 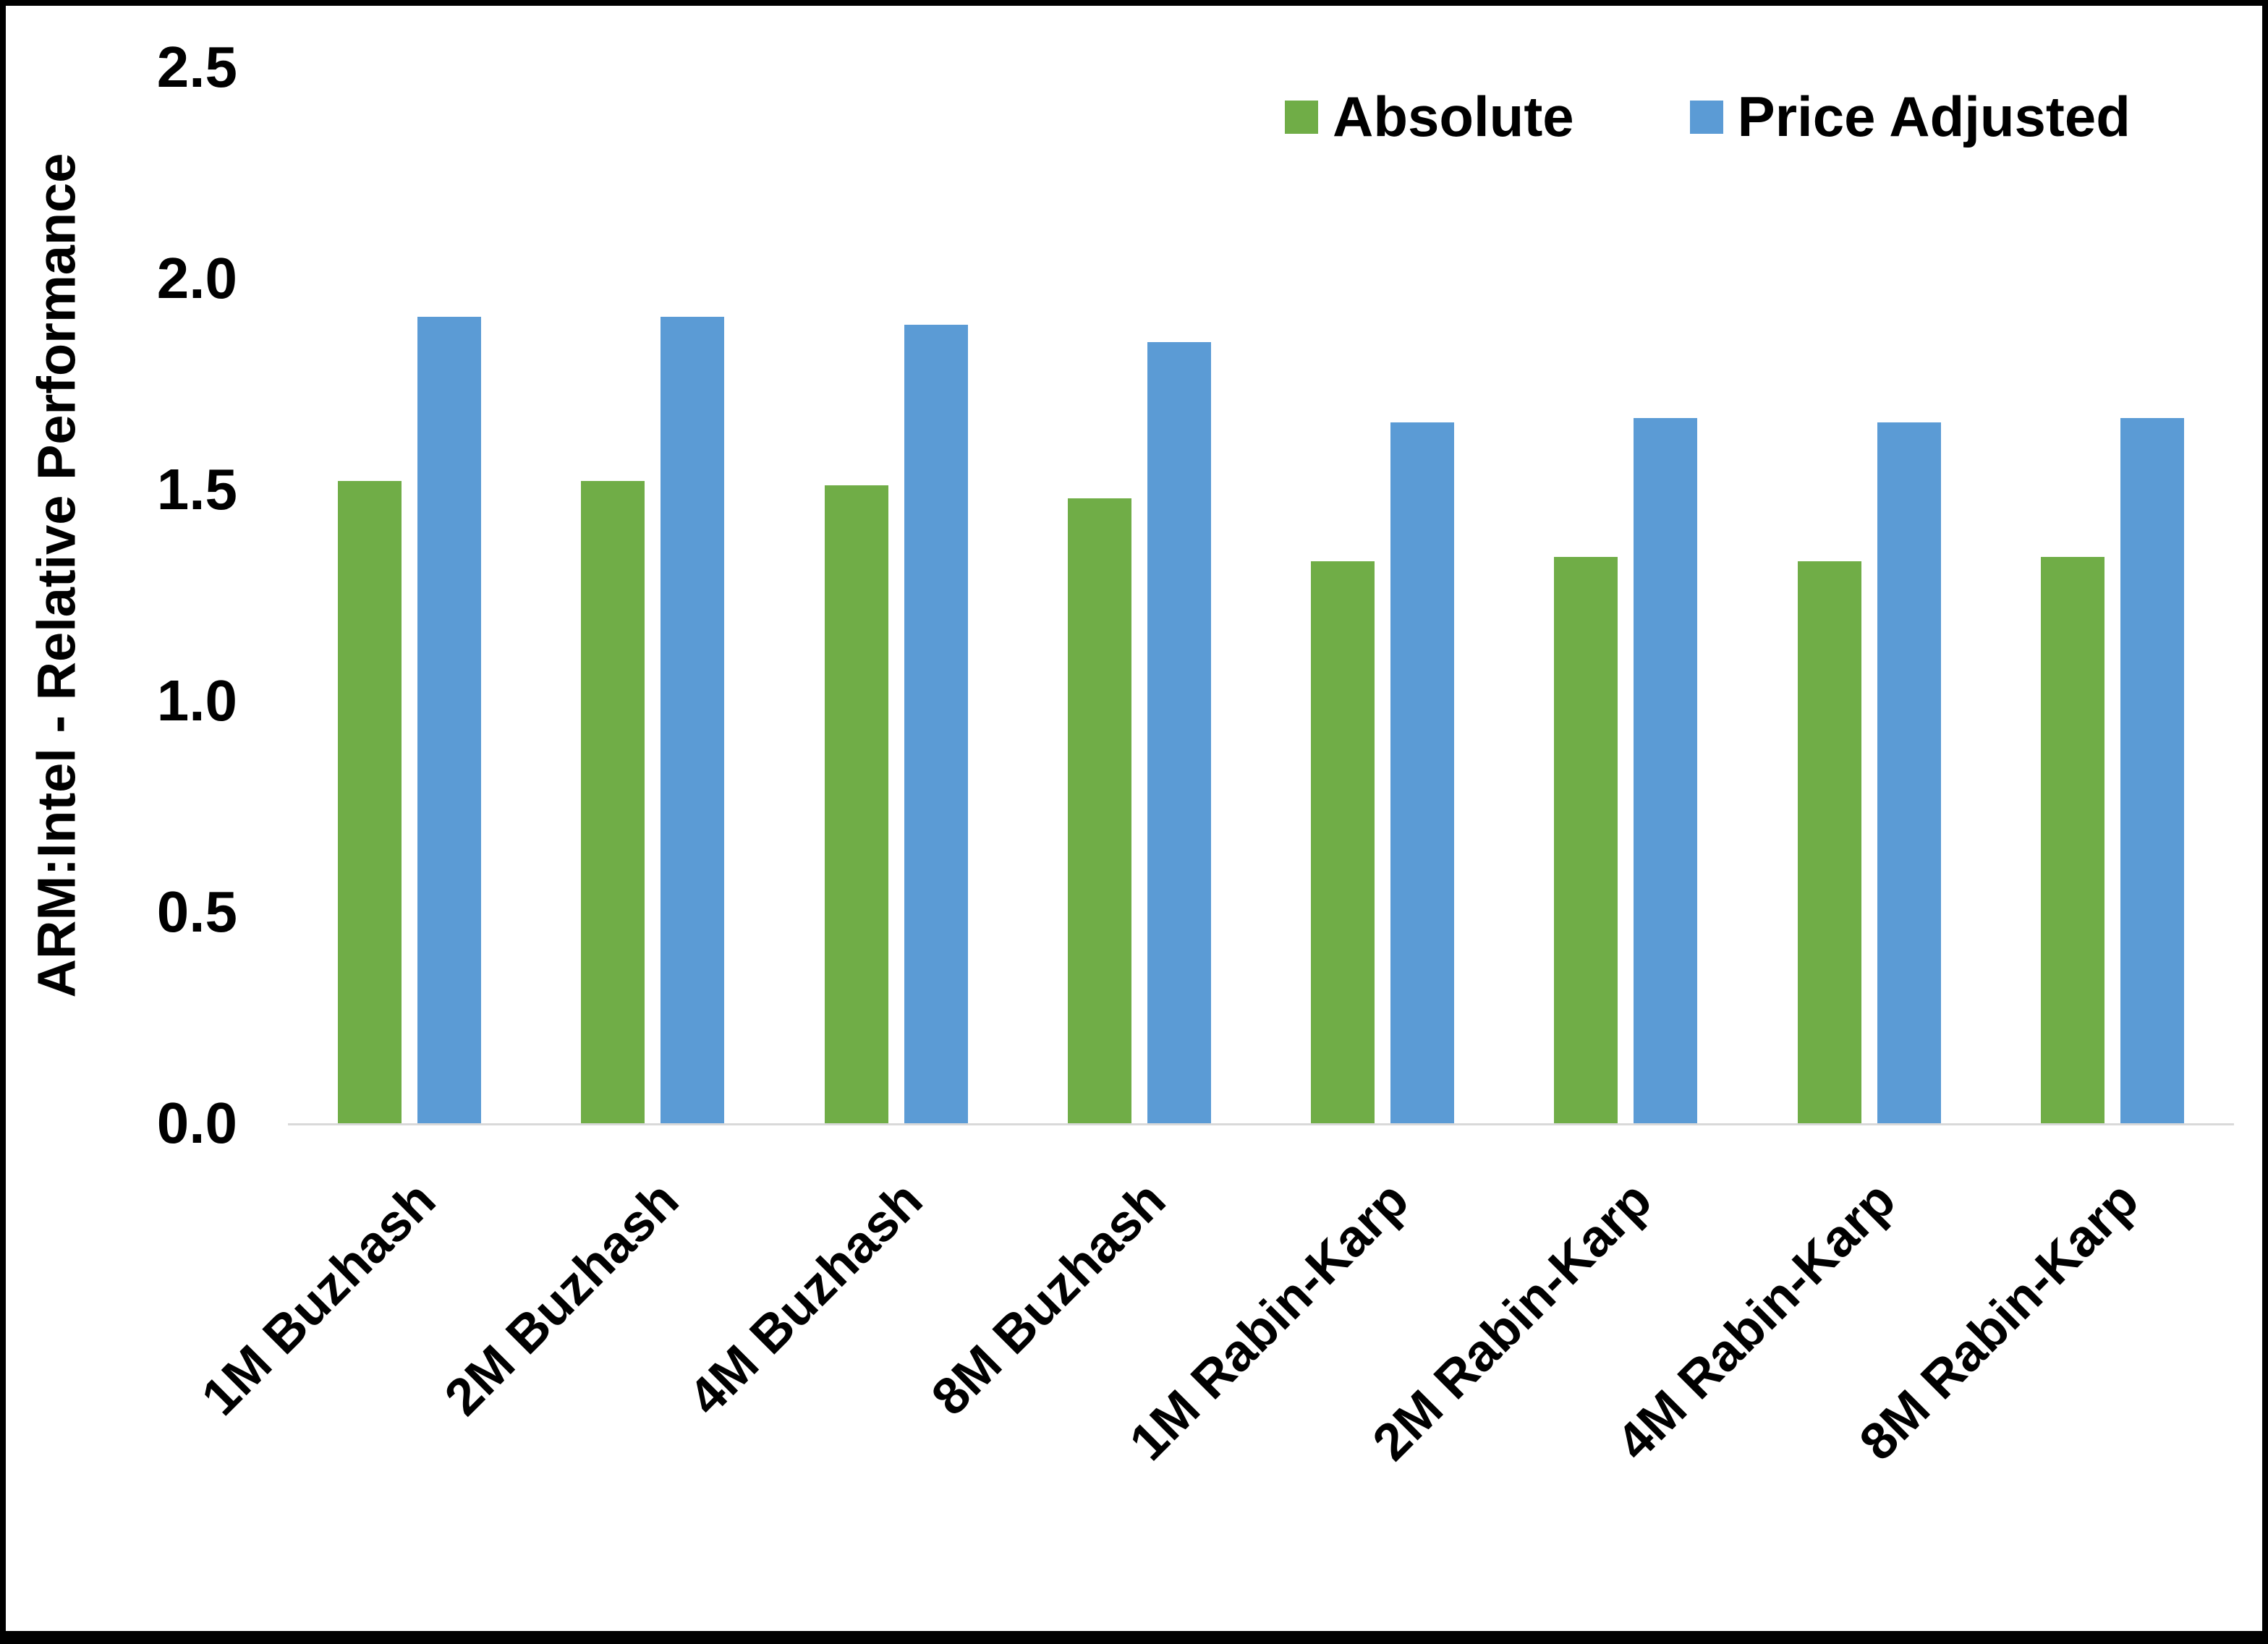 I want to click on y-tick-label: 2.0, so click(x=196, y=278).